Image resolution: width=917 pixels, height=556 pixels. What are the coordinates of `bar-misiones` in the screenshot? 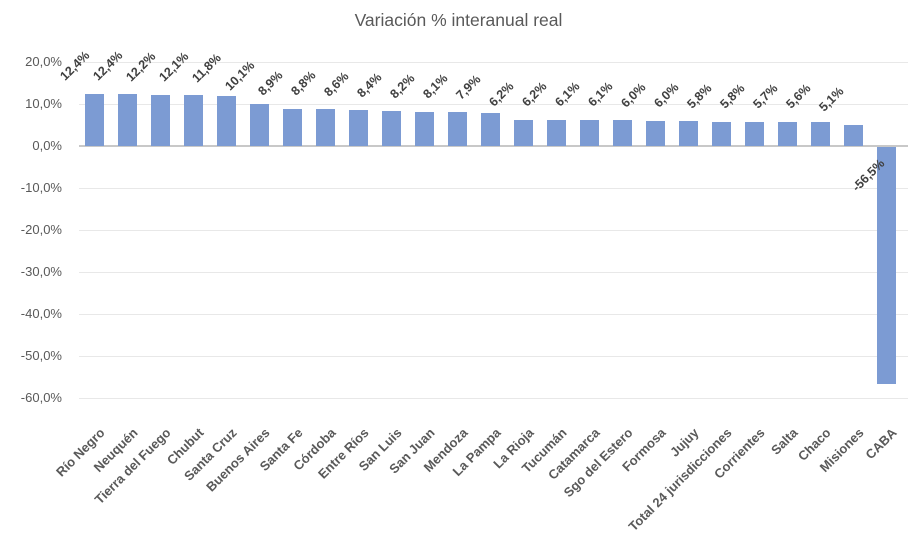 It's located at (853, 135).